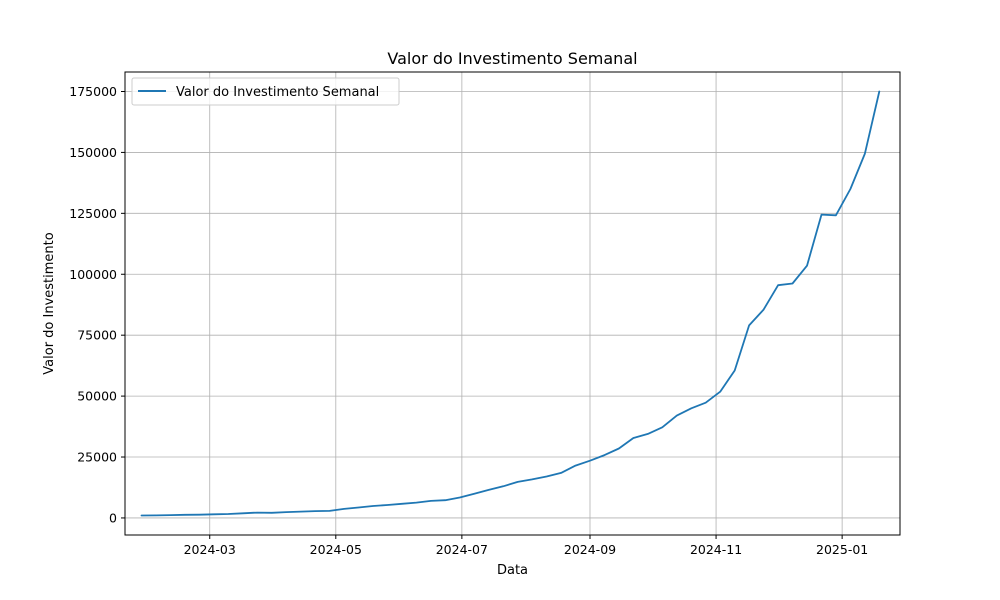 The width and height of the screenshot is (1000, 600). What do you see at coordinates (93, 152) in the screenshot?
I see `y-tick-label: 150000` at bounding box center [93, 152].